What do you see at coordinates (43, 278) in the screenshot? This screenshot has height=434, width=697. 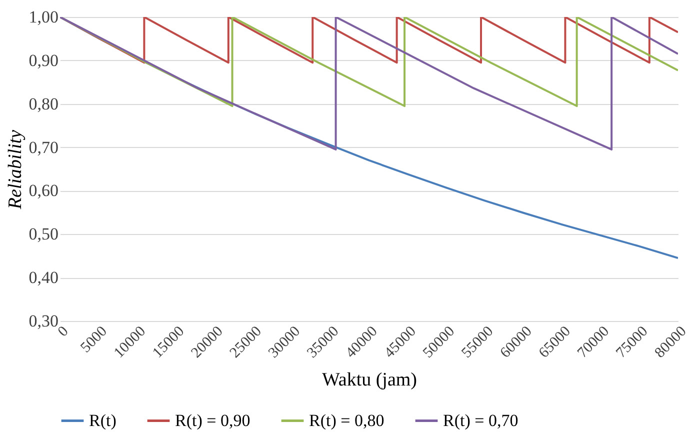 I see `y-tick-label: 0,40` at bounding box center [43, 278].